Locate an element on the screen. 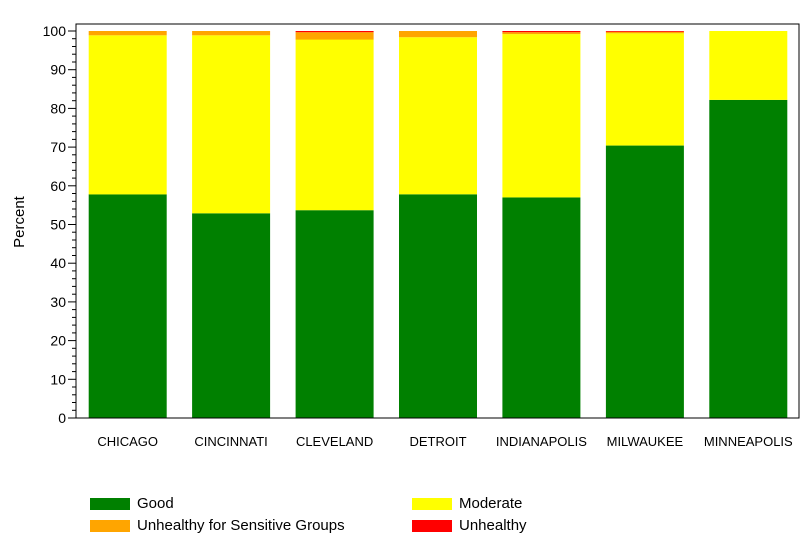 The height and width of the screenshot is (542, 800). y-tick-label-10: 10 is located at coordinates (58, 379).